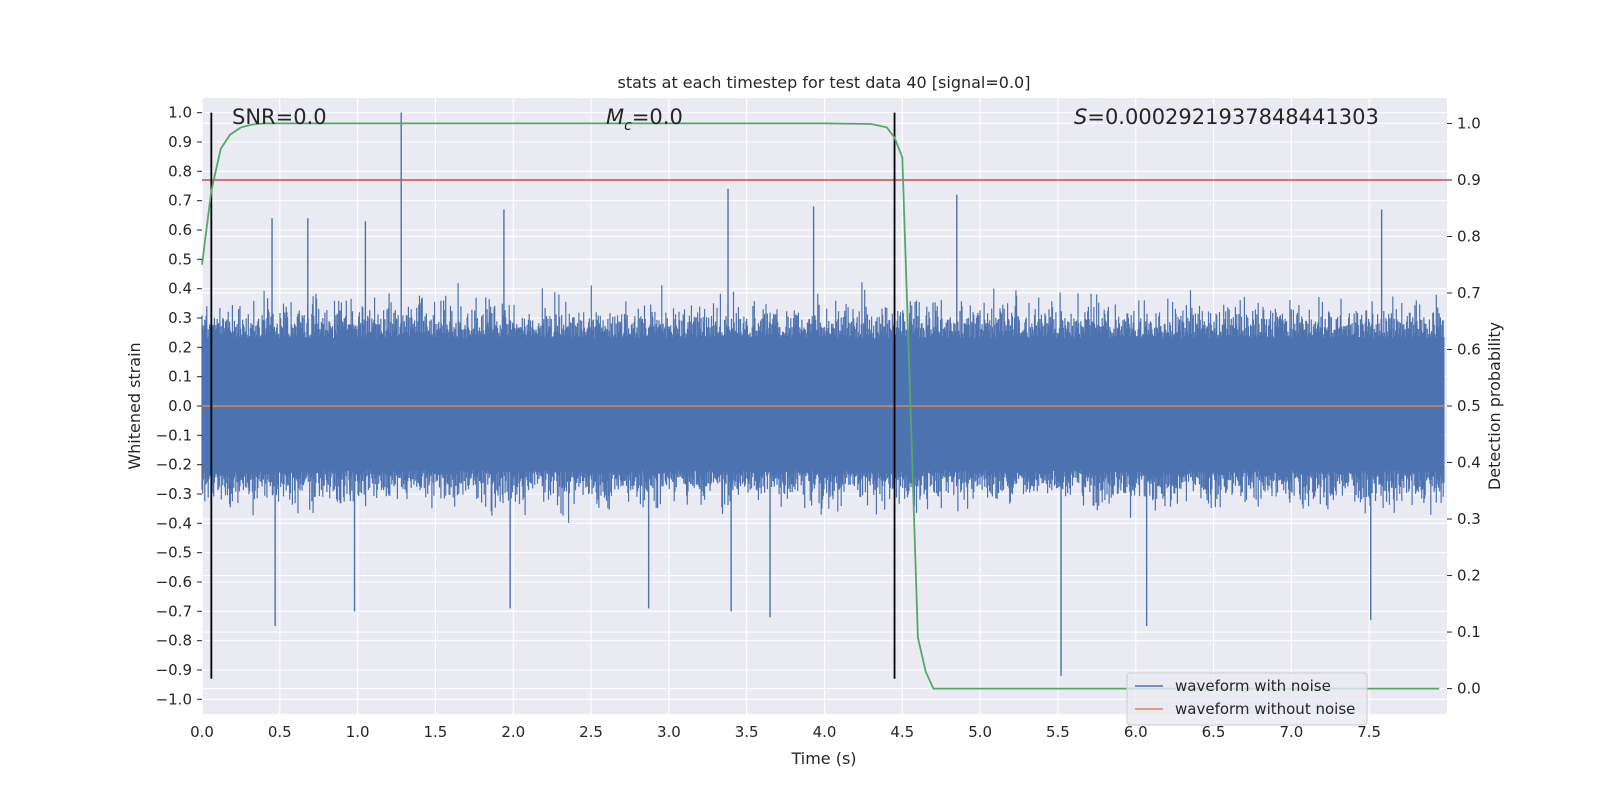 The width and height of the screenshot is (1600, 800). What do you see at coordinates (280, 732) in the screenshot?
I see `x-tick-label: 0.5` at bounding box center [280, 732].